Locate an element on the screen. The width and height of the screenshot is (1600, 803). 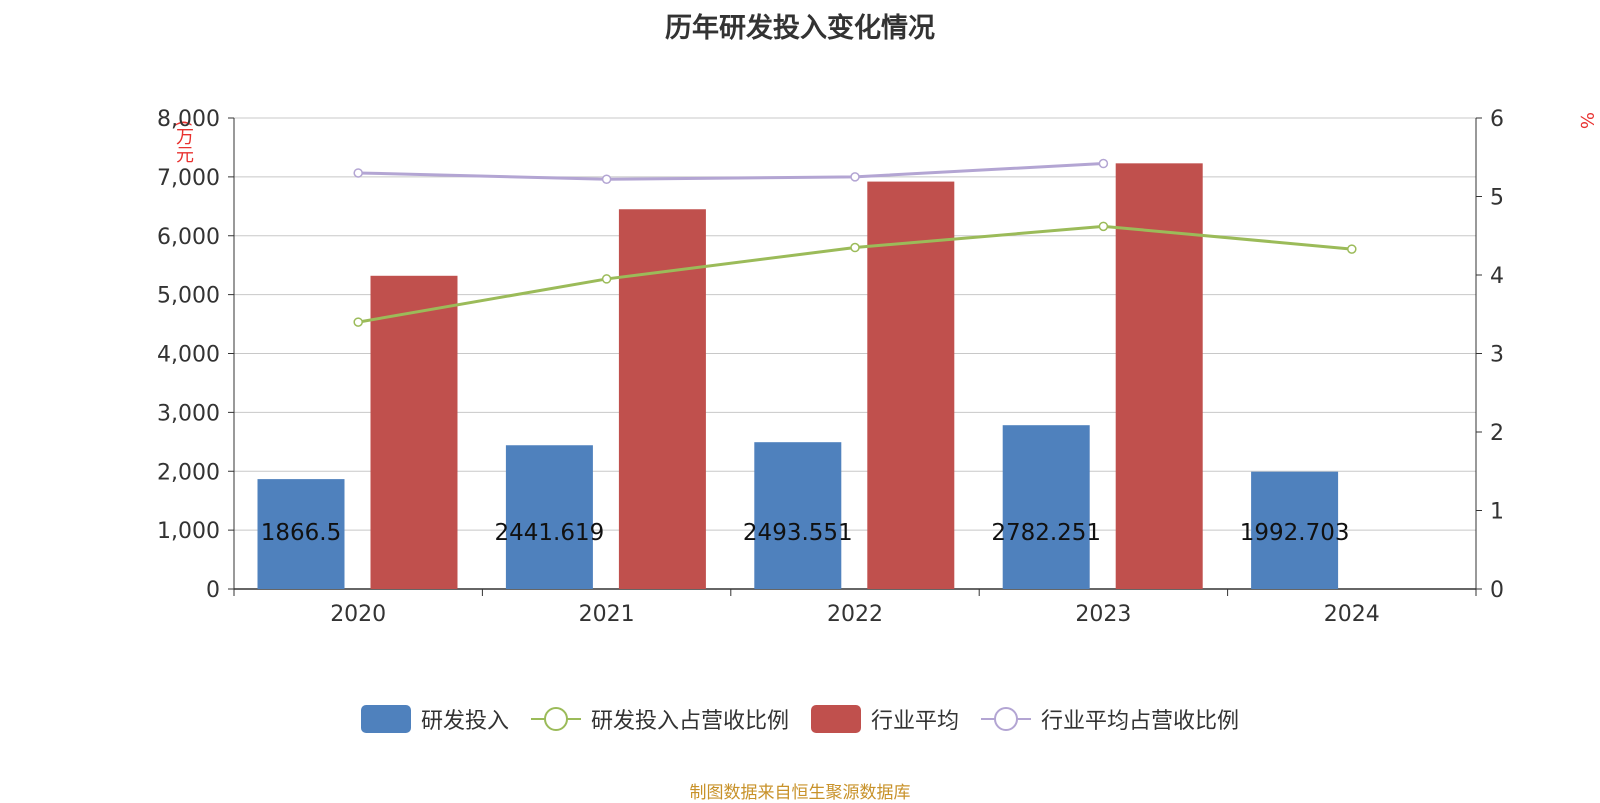
y-left-tick-label: 8,000 is located at coordinates (188, 119).